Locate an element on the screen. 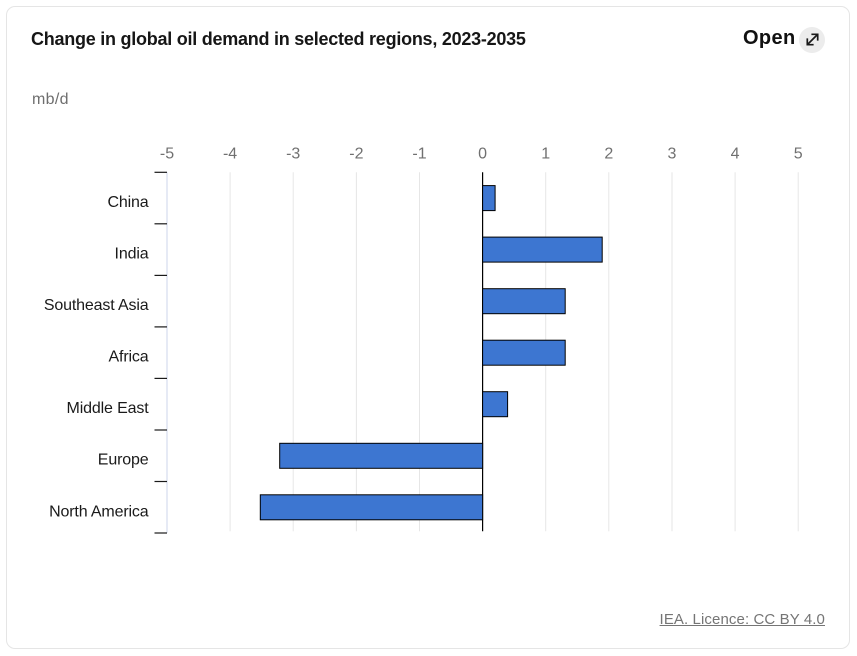 This screenshot has width=857, height=656. svg-text: 5 is located at coordinates (798, 154).